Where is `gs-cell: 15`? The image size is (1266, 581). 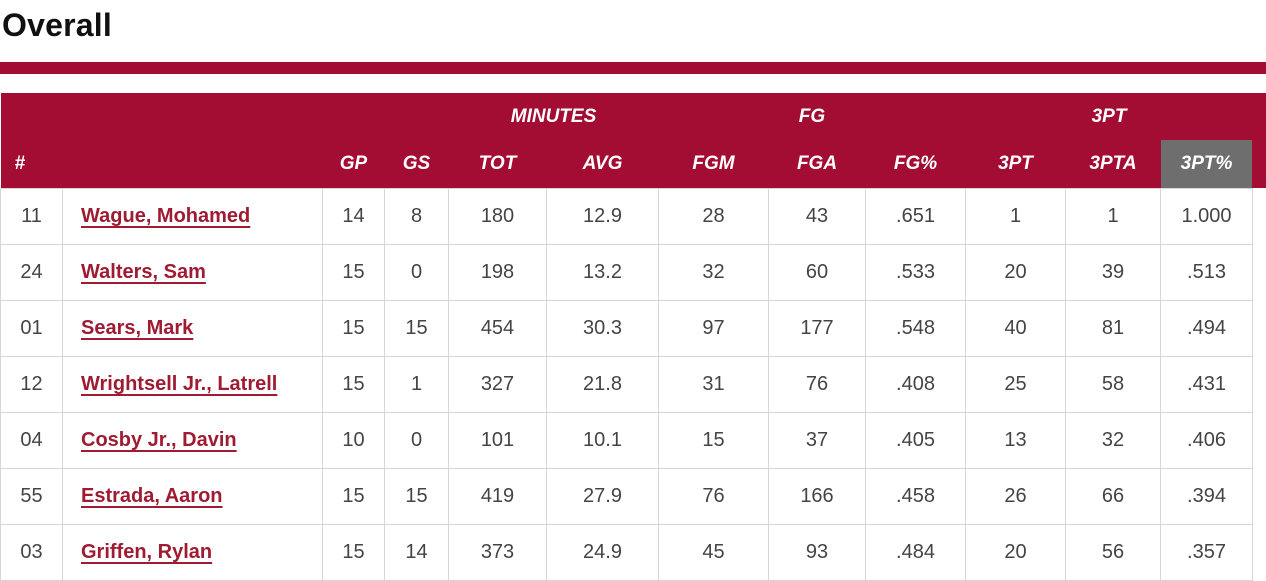
gs-cell: 15 is located at coordinates (416, 328).